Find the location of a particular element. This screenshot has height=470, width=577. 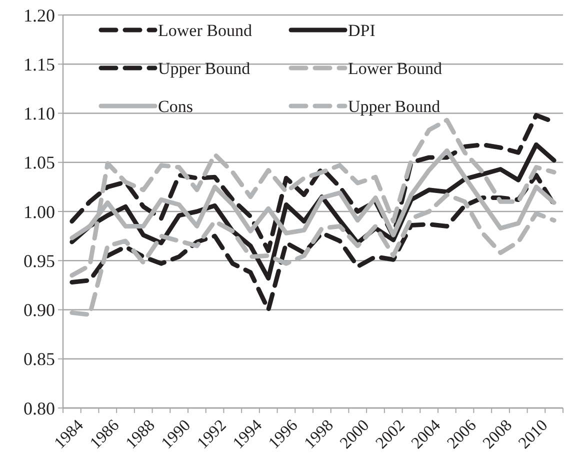

y-tick-label: 1.20 is located at coordinates (39, 15).